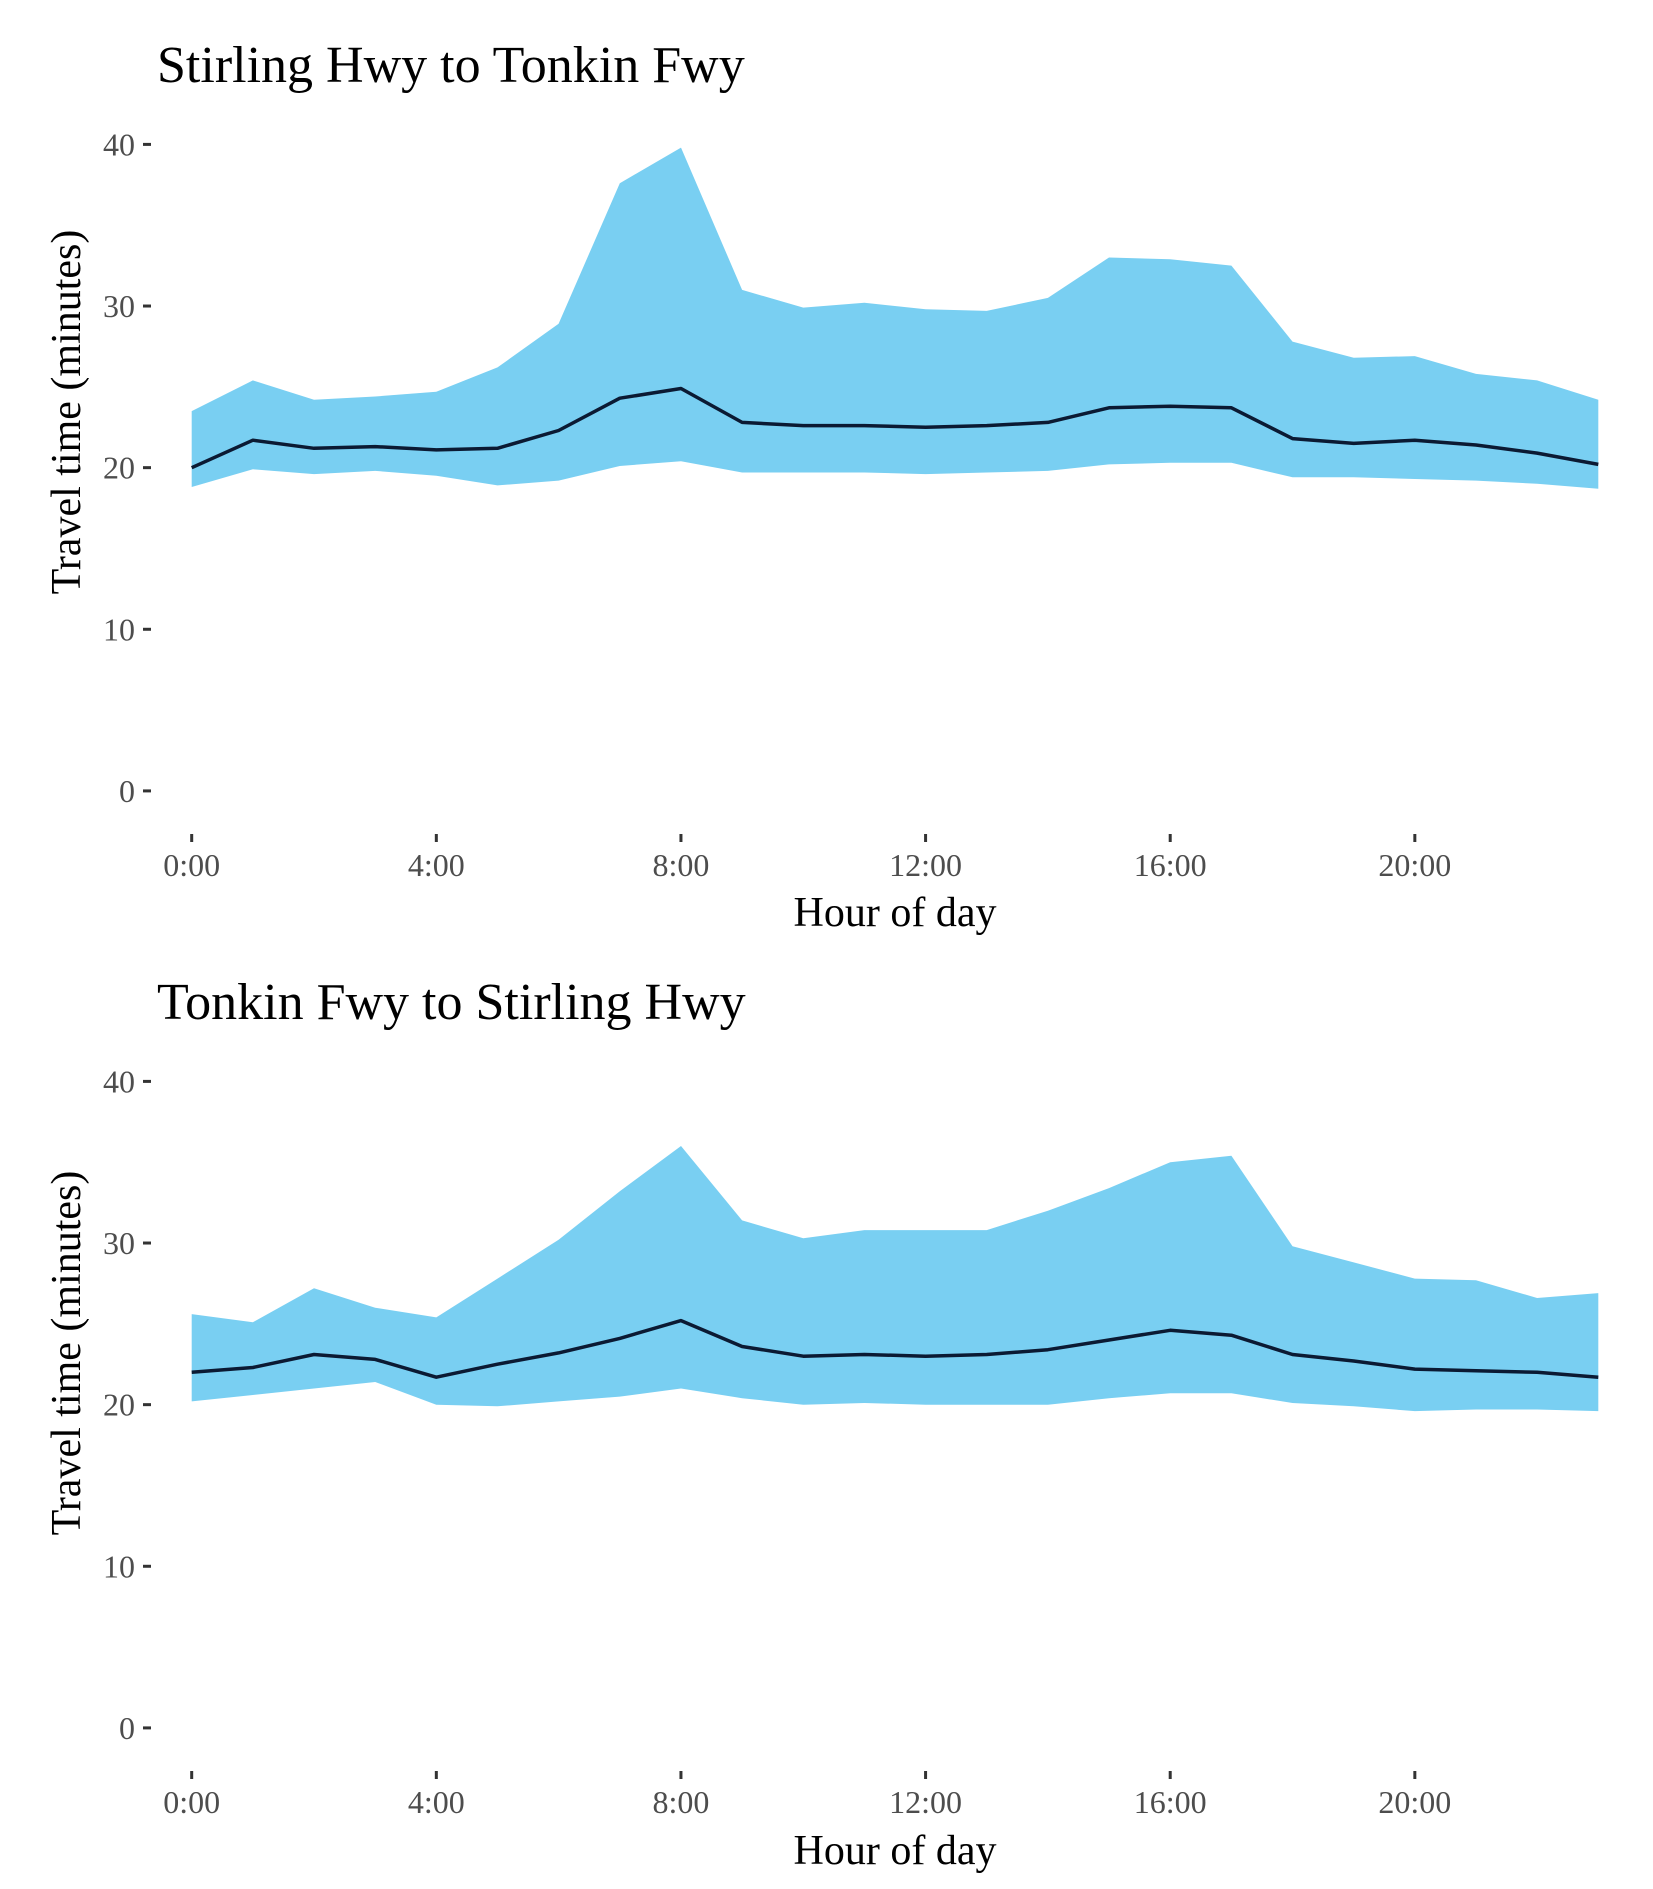 This screenshot has width=1653, height=1889. What do you see at coordinates (451, 1002) in the screenshot?
I see `chart-title: Tonkin Fwy to Stirling Hwy` at bounding box center [451, 1002].